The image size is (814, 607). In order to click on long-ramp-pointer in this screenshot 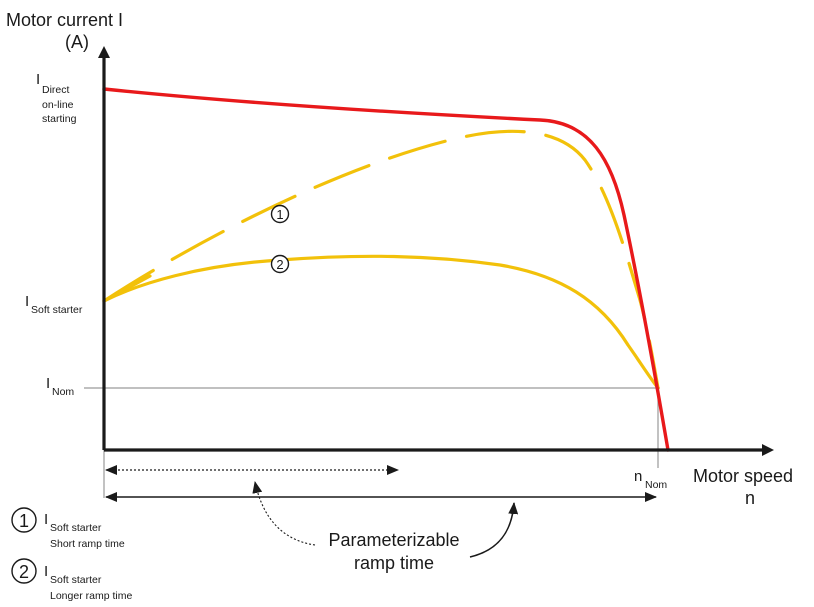, I will do `click(494, 530)`.